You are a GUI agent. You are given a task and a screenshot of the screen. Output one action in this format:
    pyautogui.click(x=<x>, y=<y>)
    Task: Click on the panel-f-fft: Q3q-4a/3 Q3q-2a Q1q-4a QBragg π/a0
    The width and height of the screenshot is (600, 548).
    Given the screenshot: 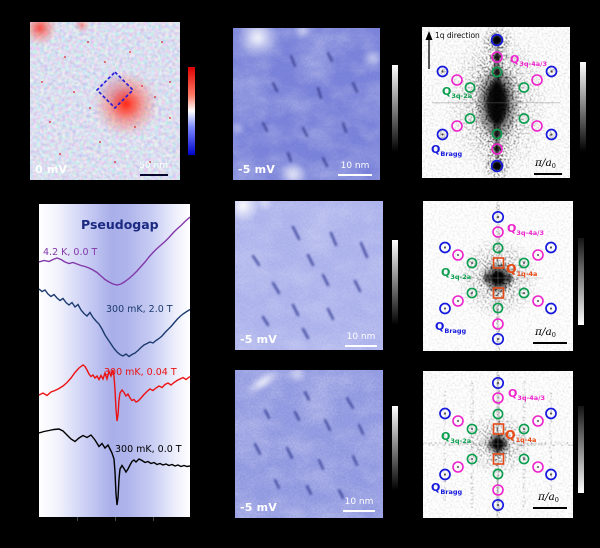 What is the action you would take?
    pyautogui.click(x=498, y=276)
    